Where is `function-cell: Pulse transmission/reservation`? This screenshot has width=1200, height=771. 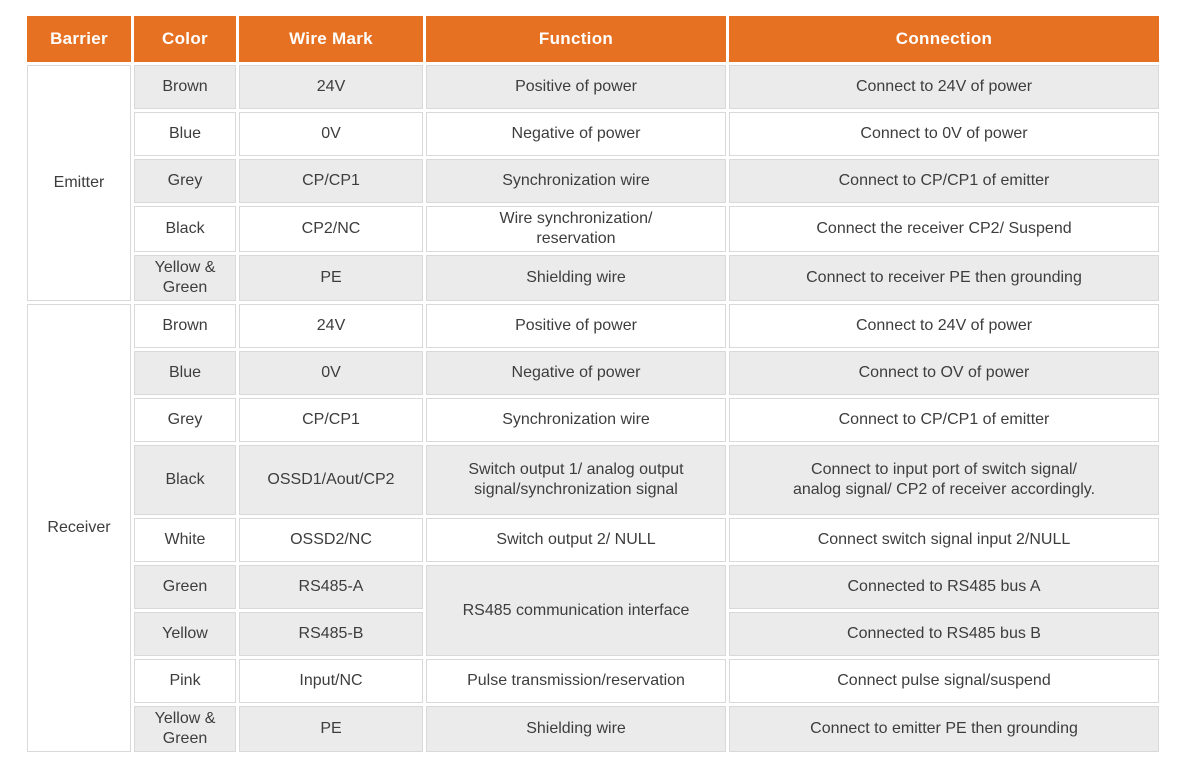
function-cell: Pulse transmission/reservation is located at coordinates (576, 681).